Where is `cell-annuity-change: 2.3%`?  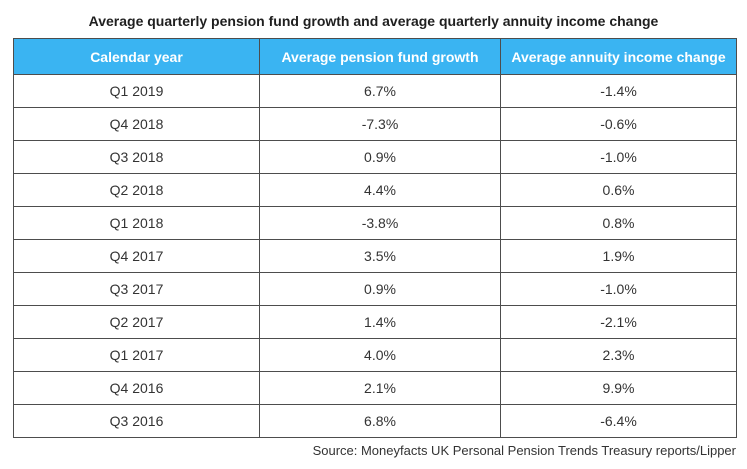 cell-annuity-change: 2.3% is located at coordinates (618, 355).